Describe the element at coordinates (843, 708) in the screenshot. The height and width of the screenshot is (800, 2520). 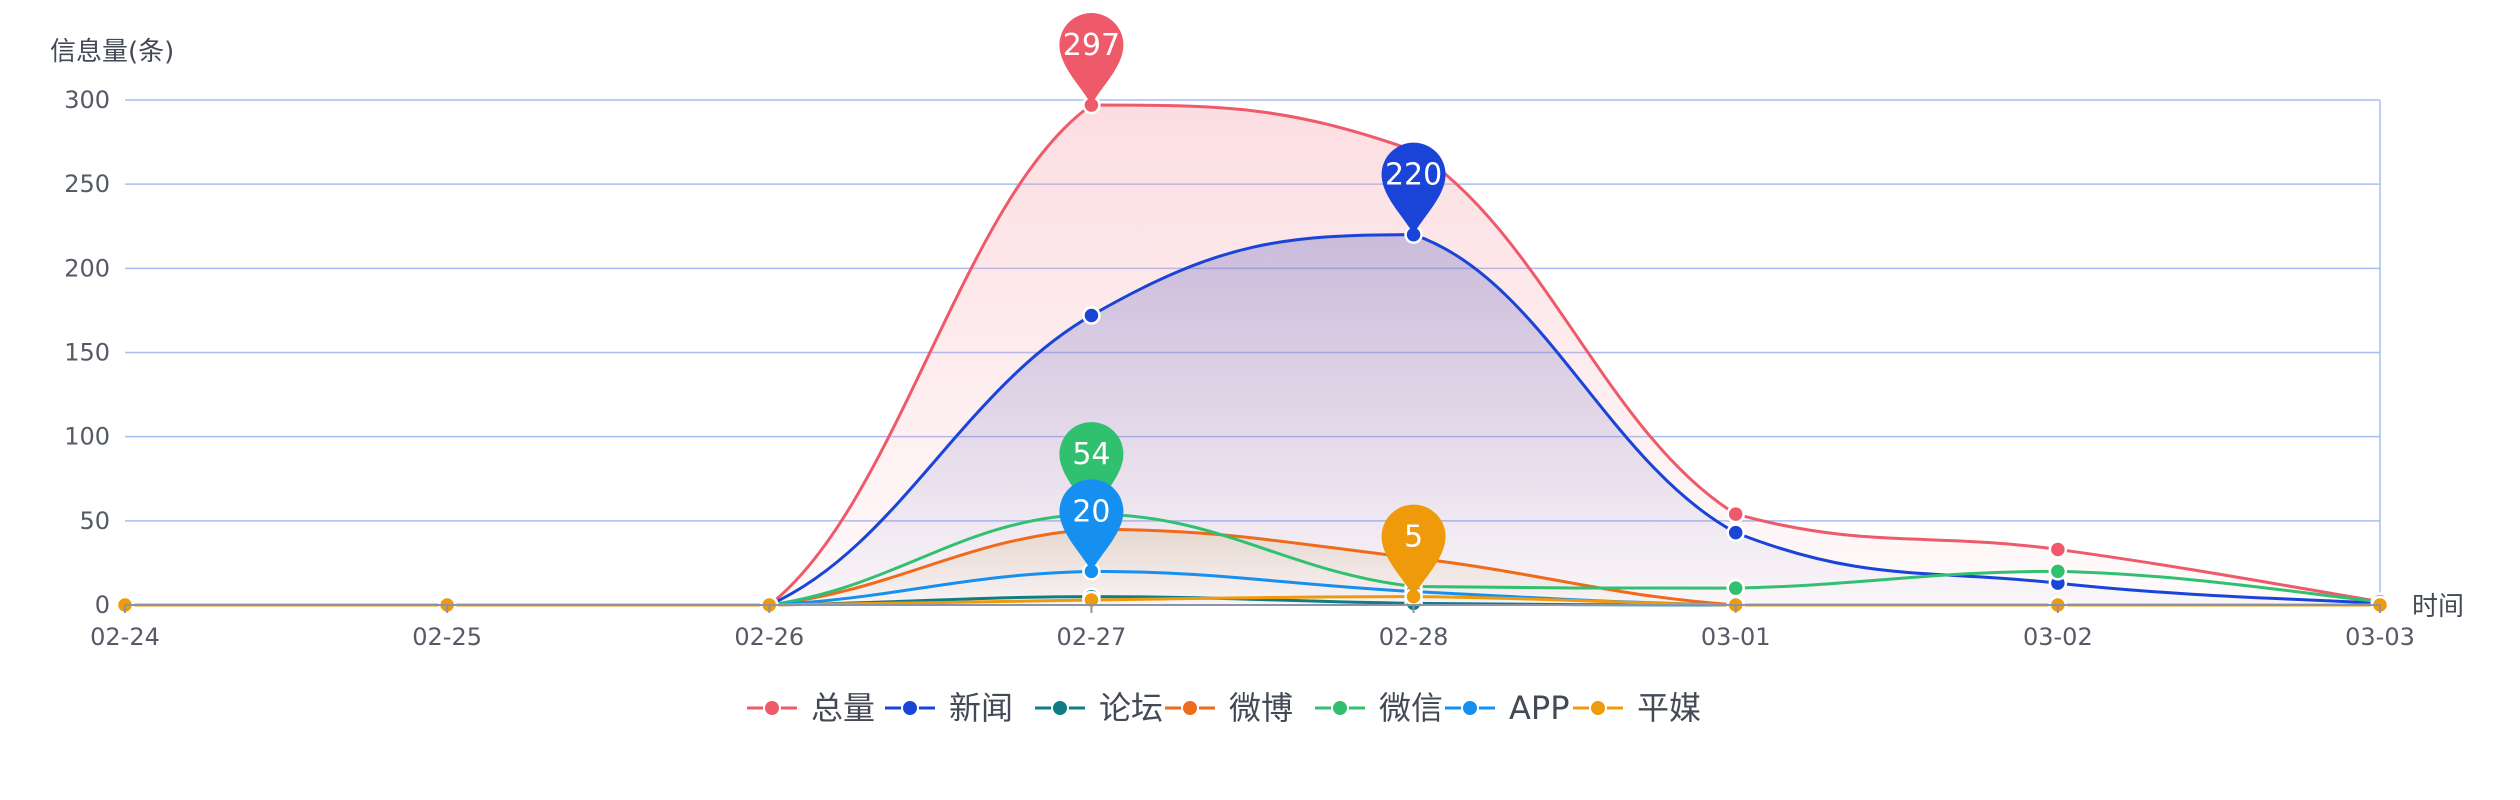
I see `legend-label: 总量` at that location.